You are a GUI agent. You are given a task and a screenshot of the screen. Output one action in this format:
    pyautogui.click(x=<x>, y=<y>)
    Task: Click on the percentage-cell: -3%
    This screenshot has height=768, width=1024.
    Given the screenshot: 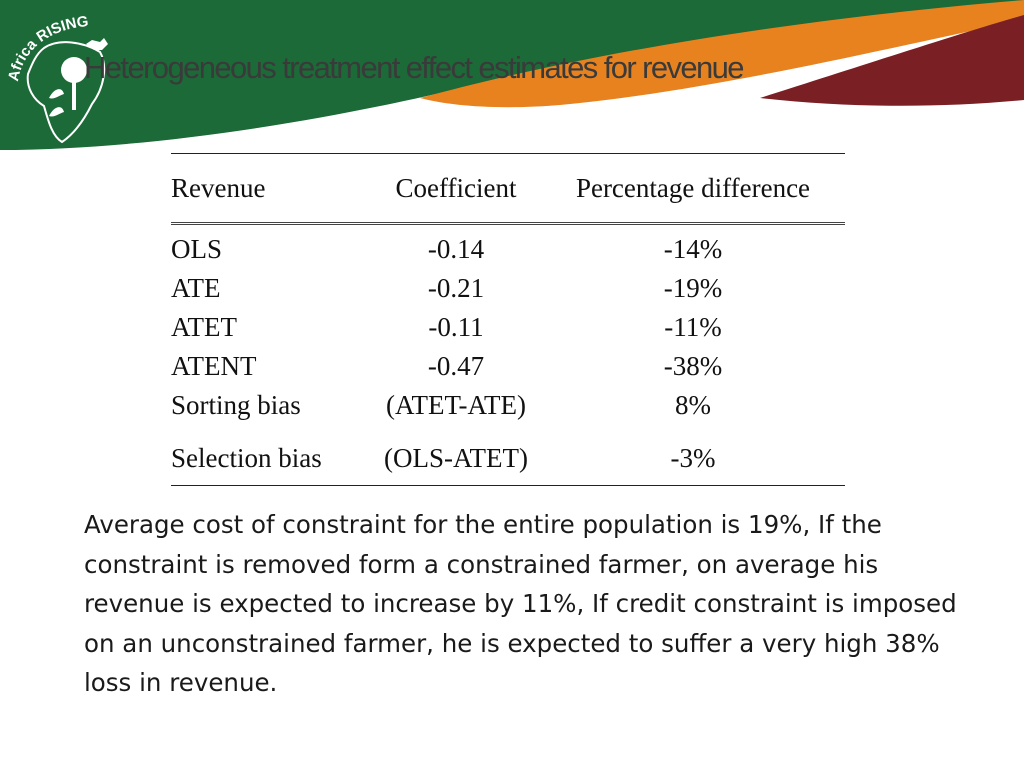 What is the action you would take?
    pyautogui.click(x=693, y=457)
    